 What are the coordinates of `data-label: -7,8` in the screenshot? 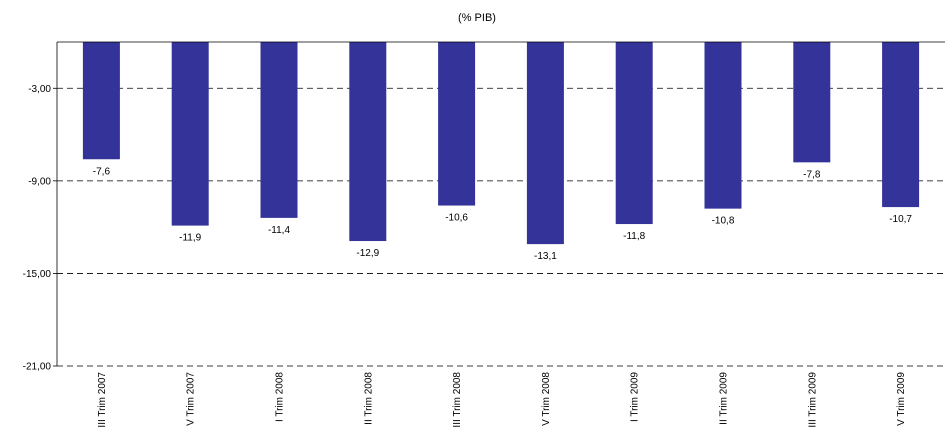 It's located at (812, 174).